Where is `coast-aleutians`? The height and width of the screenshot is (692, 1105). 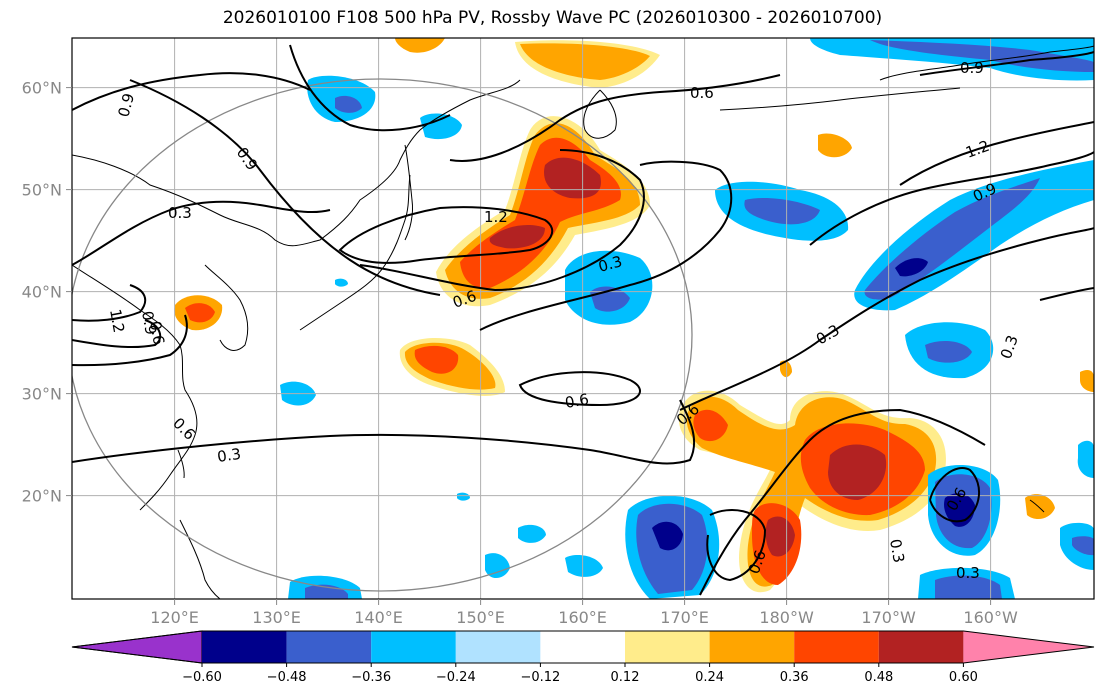 coast-aleutians is located at coordinates (840, 99).